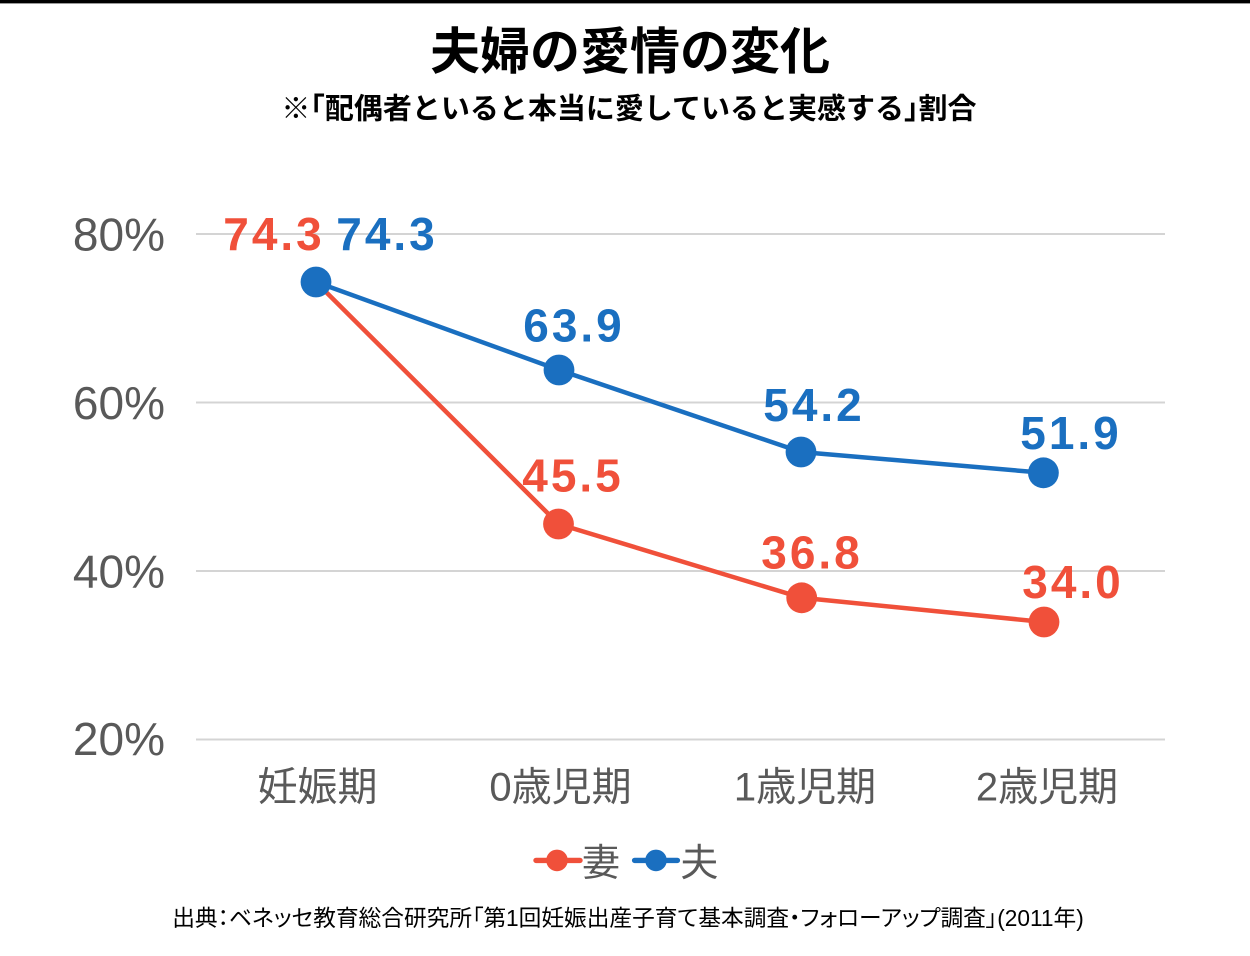 Image resolution: width=1250 pixels, height=956 pixels. Describe the element at coordinates (814, 405) in the screenshot. I see `svg-text: 54.2` at that location.